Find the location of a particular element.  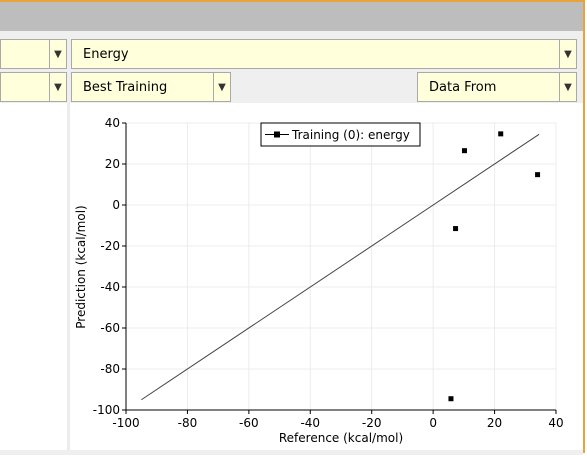

y-tick-label: -80 is located at coordinates (110, 369).